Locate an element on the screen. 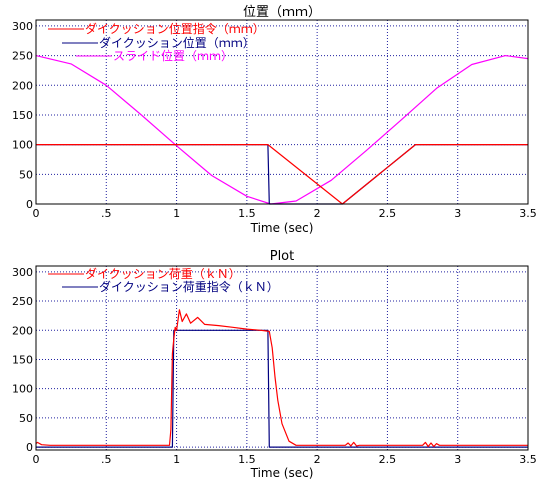  chart-title: Plot is located at coordinates (282, 256).